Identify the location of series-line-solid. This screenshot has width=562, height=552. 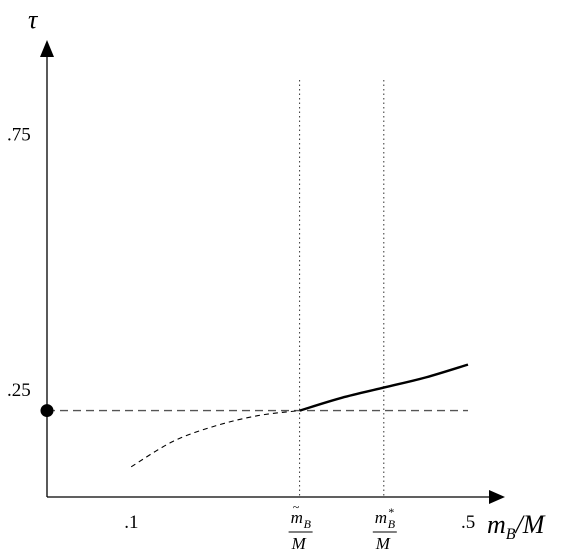
(384, 387).